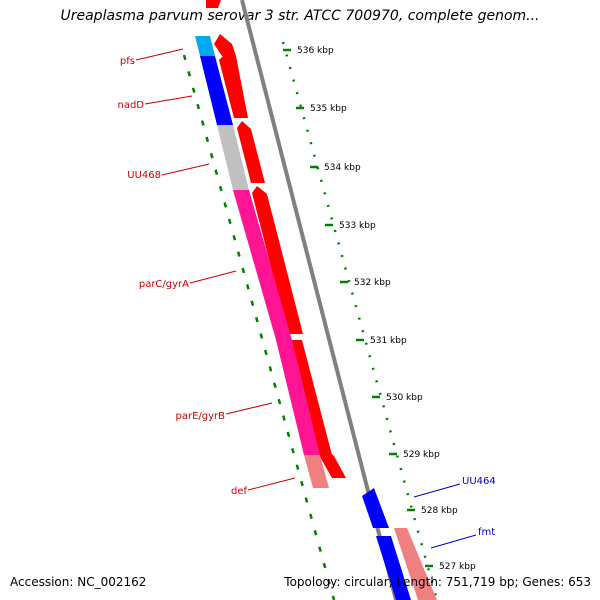 The image size is (600, 600). Describe the element at coordinates (479, 481) in the screenshot. I see `gene-label: UU464` at that location.